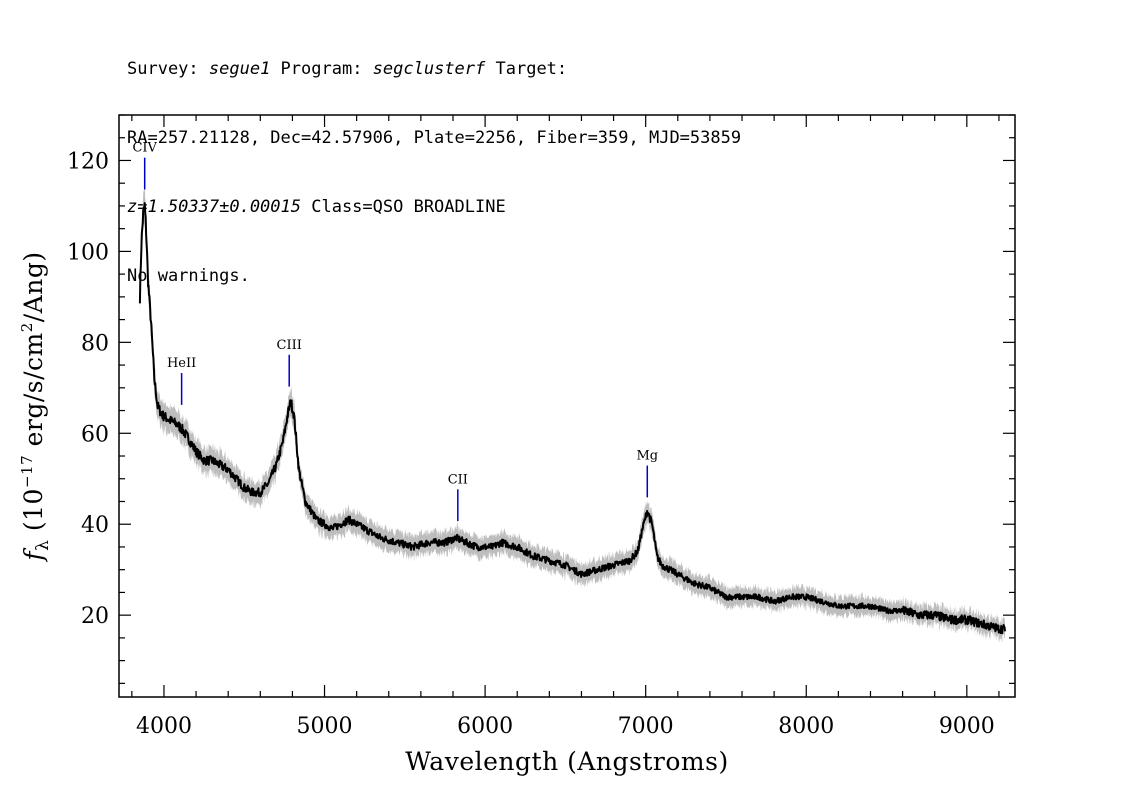 This screenshot has height=810, width=1134. I want to click on y-tick-label: 100, so click(88, 252).